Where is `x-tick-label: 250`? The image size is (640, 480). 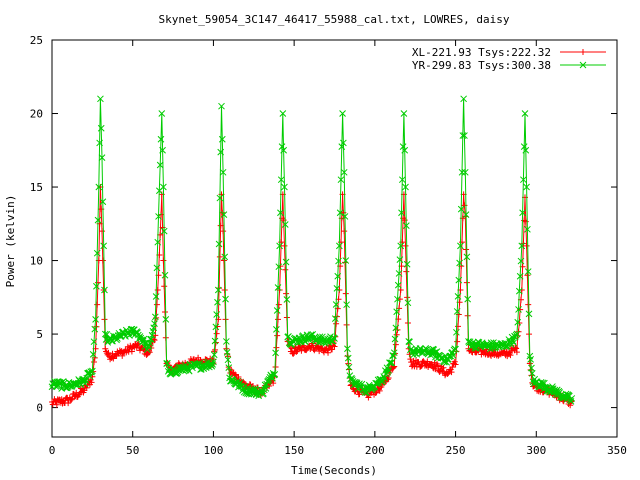
x-tick-label: 250 is located at coordinates (456, 450).